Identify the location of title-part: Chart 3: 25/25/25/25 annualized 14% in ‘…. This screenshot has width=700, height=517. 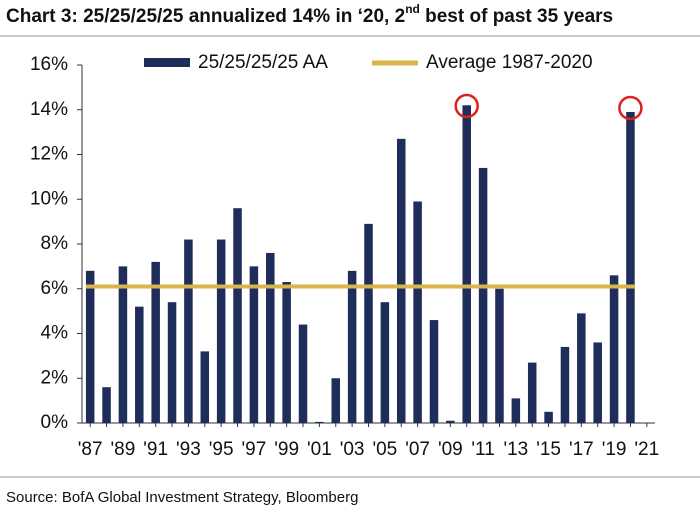
(205, 16).